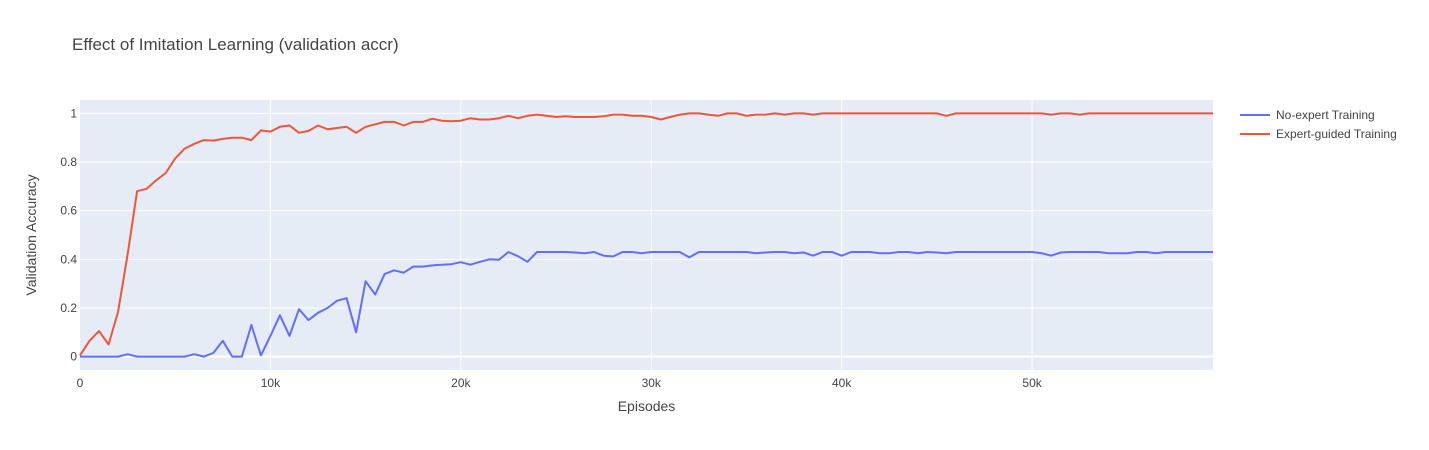 The height and width of the screenshot is (450, 1429). What do you see at coordinates (68, 308) in the screenshot?
I see `y-tick-label: 0.2` at bounding box center [68, 308].